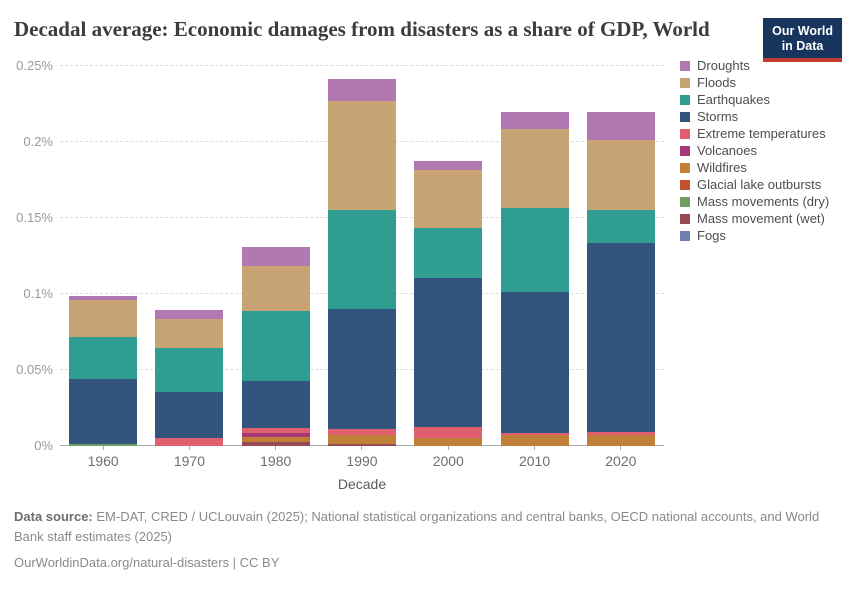 The height and width of the screenshot is (600, 850). Describe the element at coordinates (189, 370) in the screenshot. I see `bar-segment-earthquakes-1970` at that location.